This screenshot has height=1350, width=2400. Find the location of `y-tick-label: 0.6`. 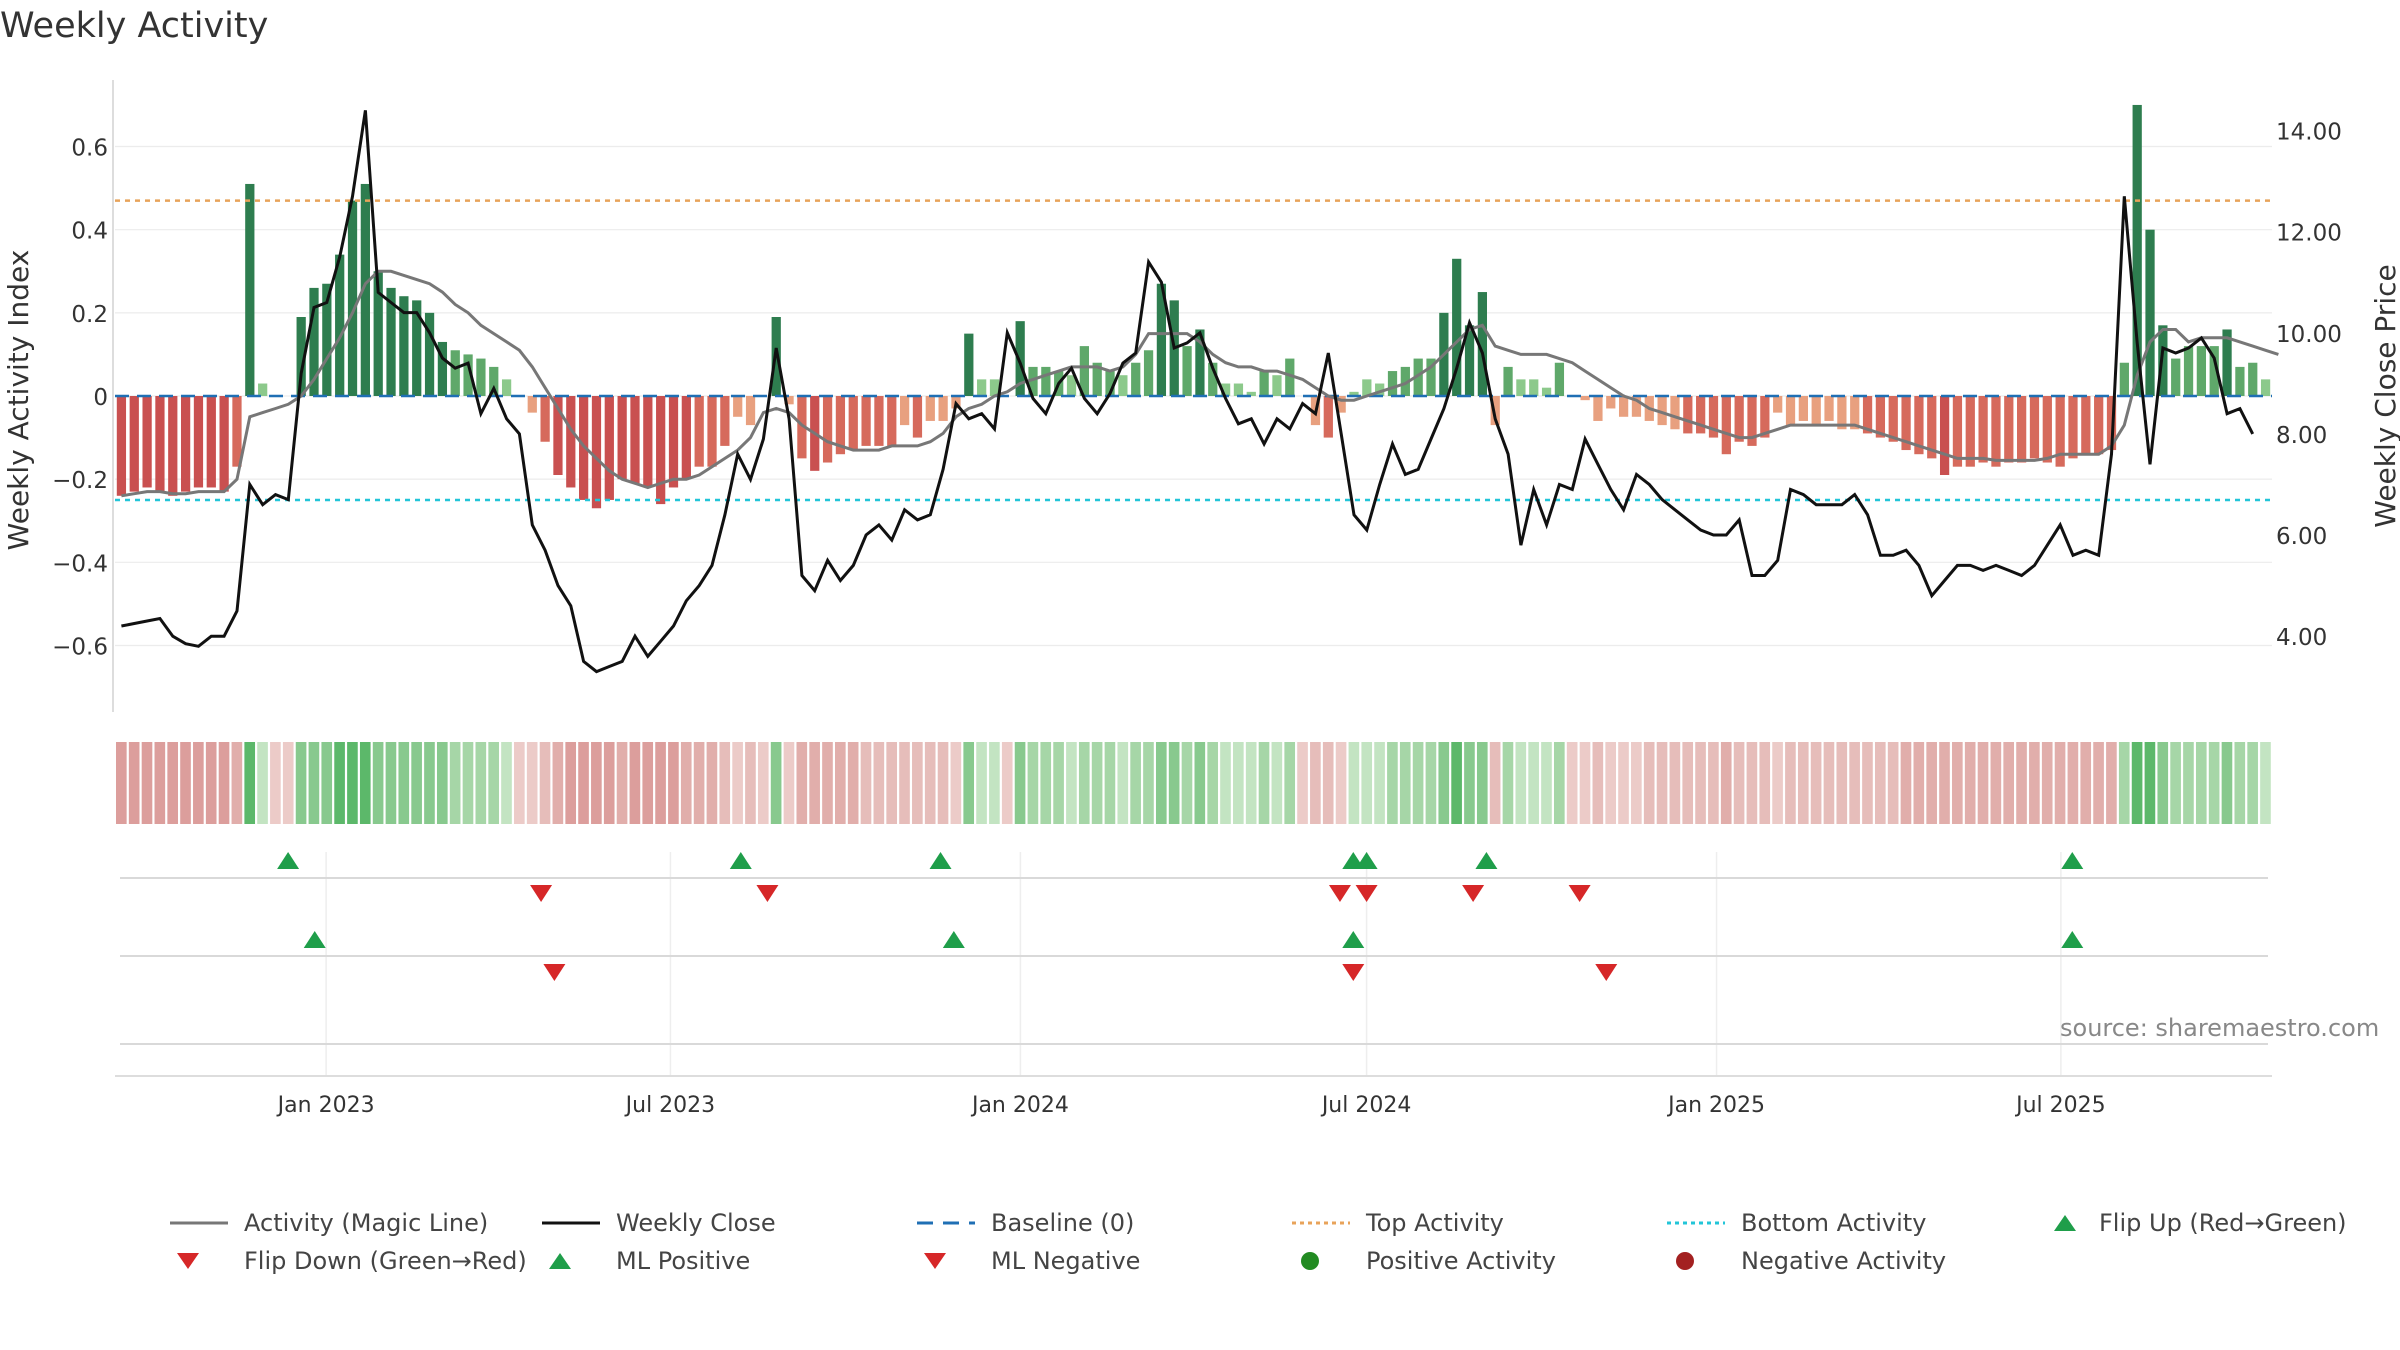

y-tick-label: 0.6 is located at coordinates (89, 149).